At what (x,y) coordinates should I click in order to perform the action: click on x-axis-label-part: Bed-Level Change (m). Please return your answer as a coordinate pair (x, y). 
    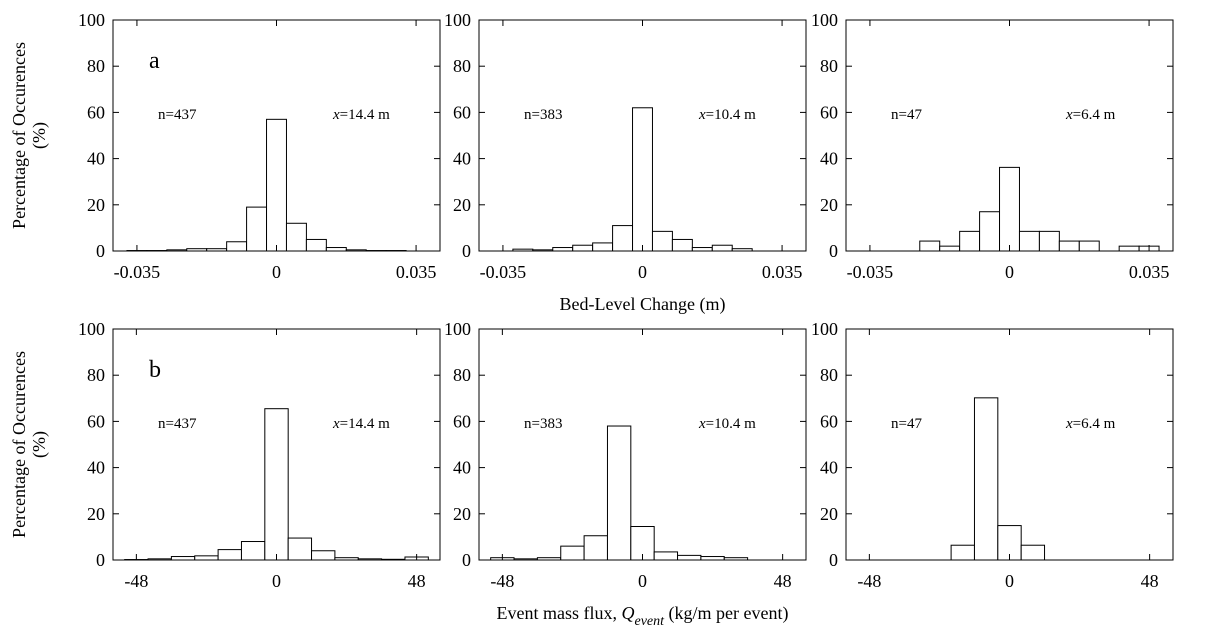
    Looking at the image, I should click on (643, 304).